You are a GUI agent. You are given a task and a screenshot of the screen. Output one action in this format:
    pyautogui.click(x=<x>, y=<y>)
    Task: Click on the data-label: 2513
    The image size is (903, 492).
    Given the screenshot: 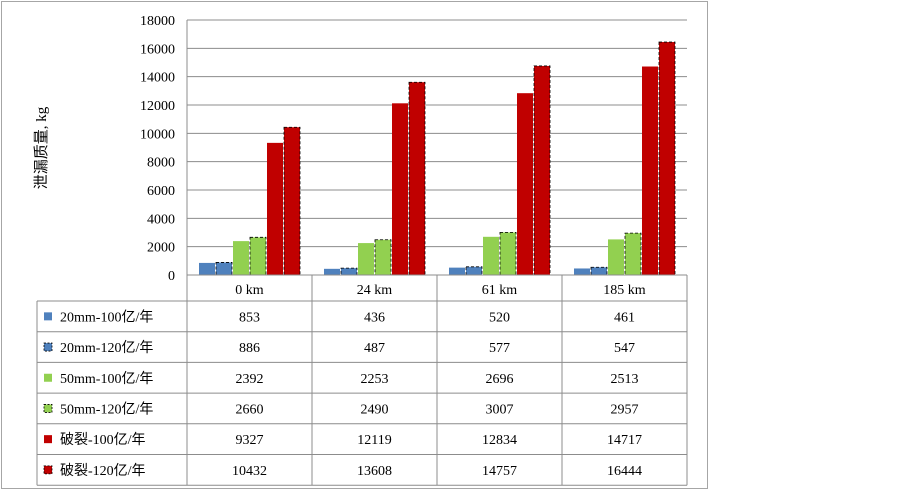 What is the action you would take?
    pyautogui.click(x=625, y=379)
    